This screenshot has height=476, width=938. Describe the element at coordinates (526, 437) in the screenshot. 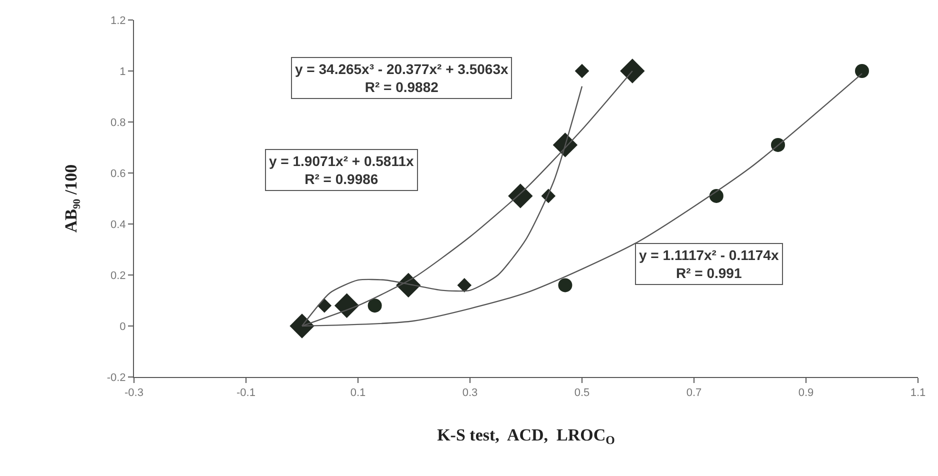

I see `x-axis-title: K-S test, ACD, LROC$_{O}$` at that location.